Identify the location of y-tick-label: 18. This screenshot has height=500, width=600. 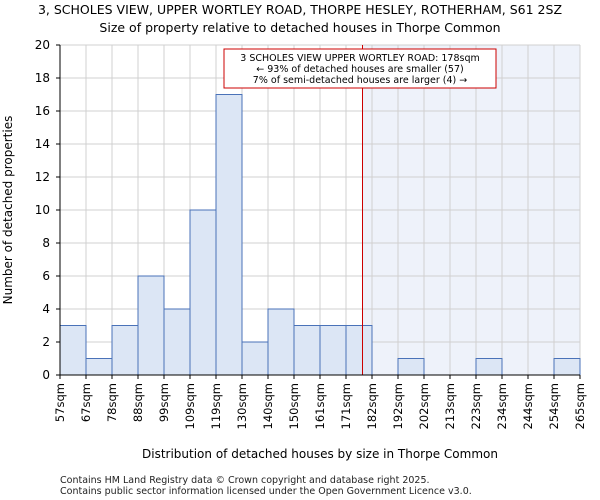
(42, 78).